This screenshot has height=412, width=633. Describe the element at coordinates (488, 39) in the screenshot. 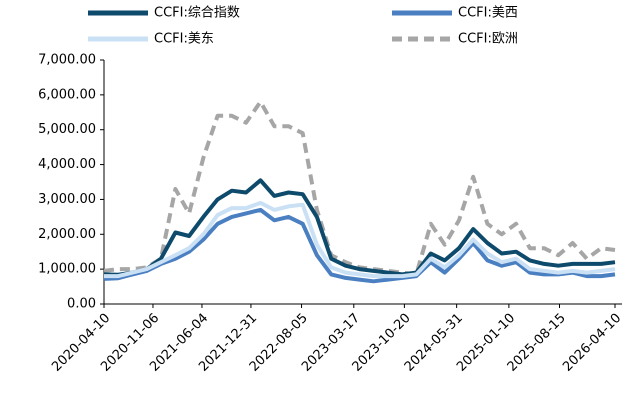

I see `legend-label: CCFI:欧洲` at that location.